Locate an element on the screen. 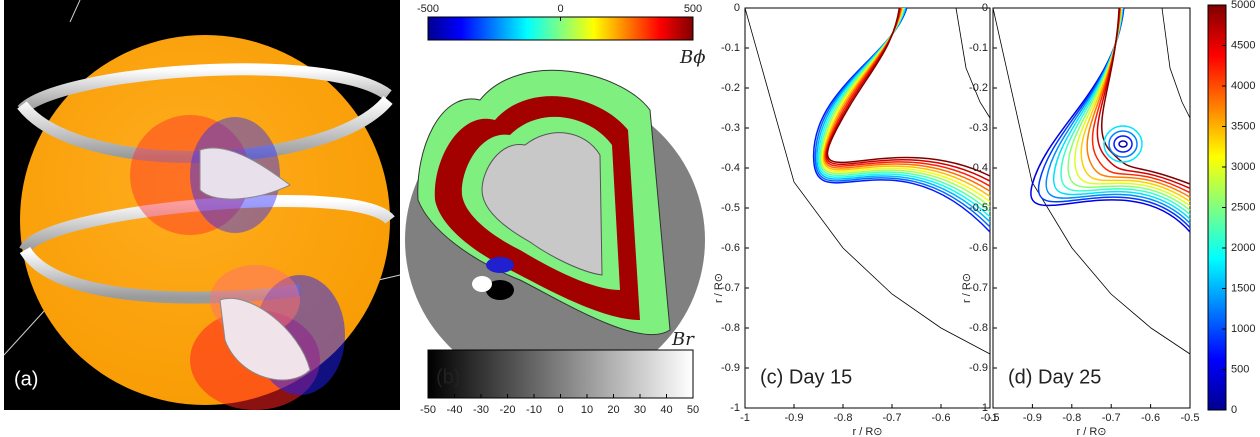  colorbar-tick-label: 2500 is located at coordinates (1243, 207).